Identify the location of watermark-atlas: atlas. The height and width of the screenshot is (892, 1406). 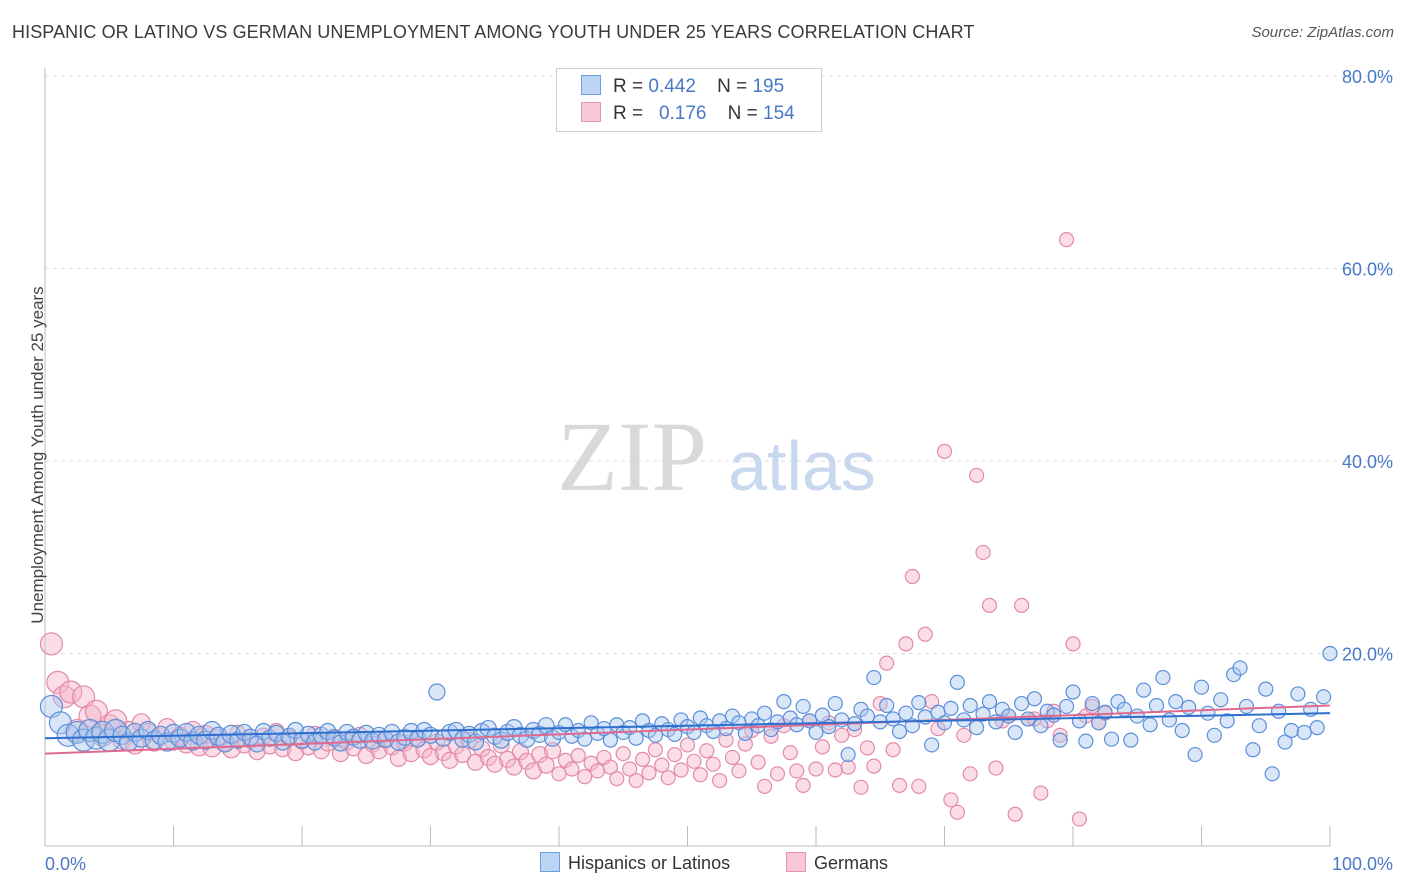
(802, 466).